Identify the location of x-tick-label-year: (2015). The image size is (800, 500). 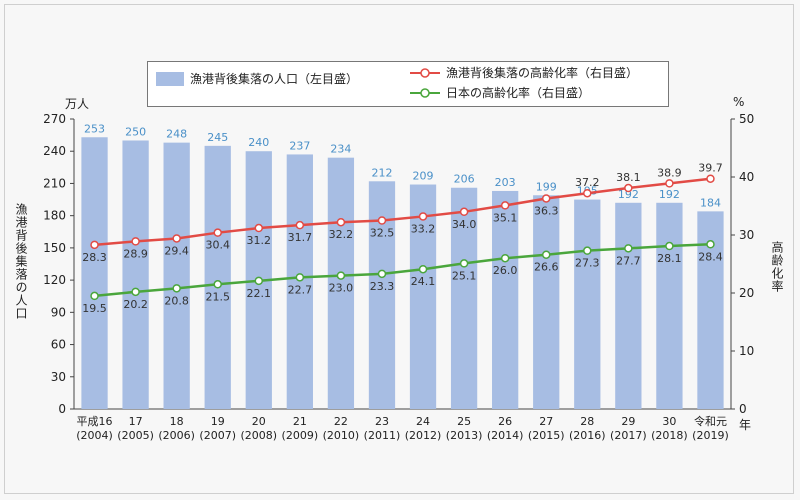
(546, 435).